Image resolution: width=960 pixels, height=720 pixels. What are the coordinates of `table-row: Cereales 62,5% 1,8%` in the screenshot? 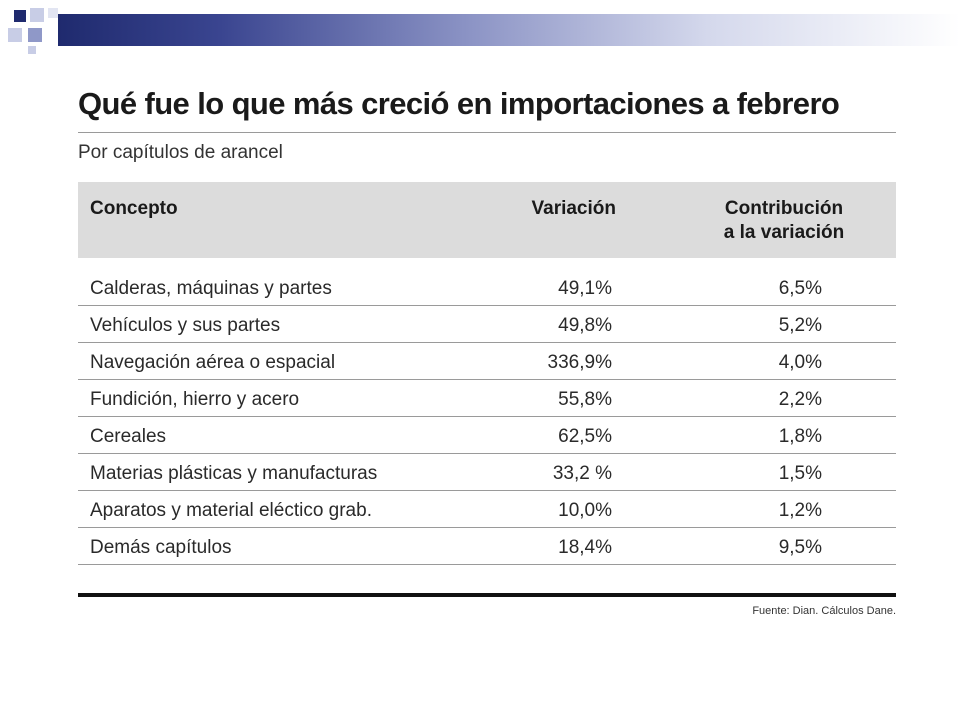 It's located at (487, 435).